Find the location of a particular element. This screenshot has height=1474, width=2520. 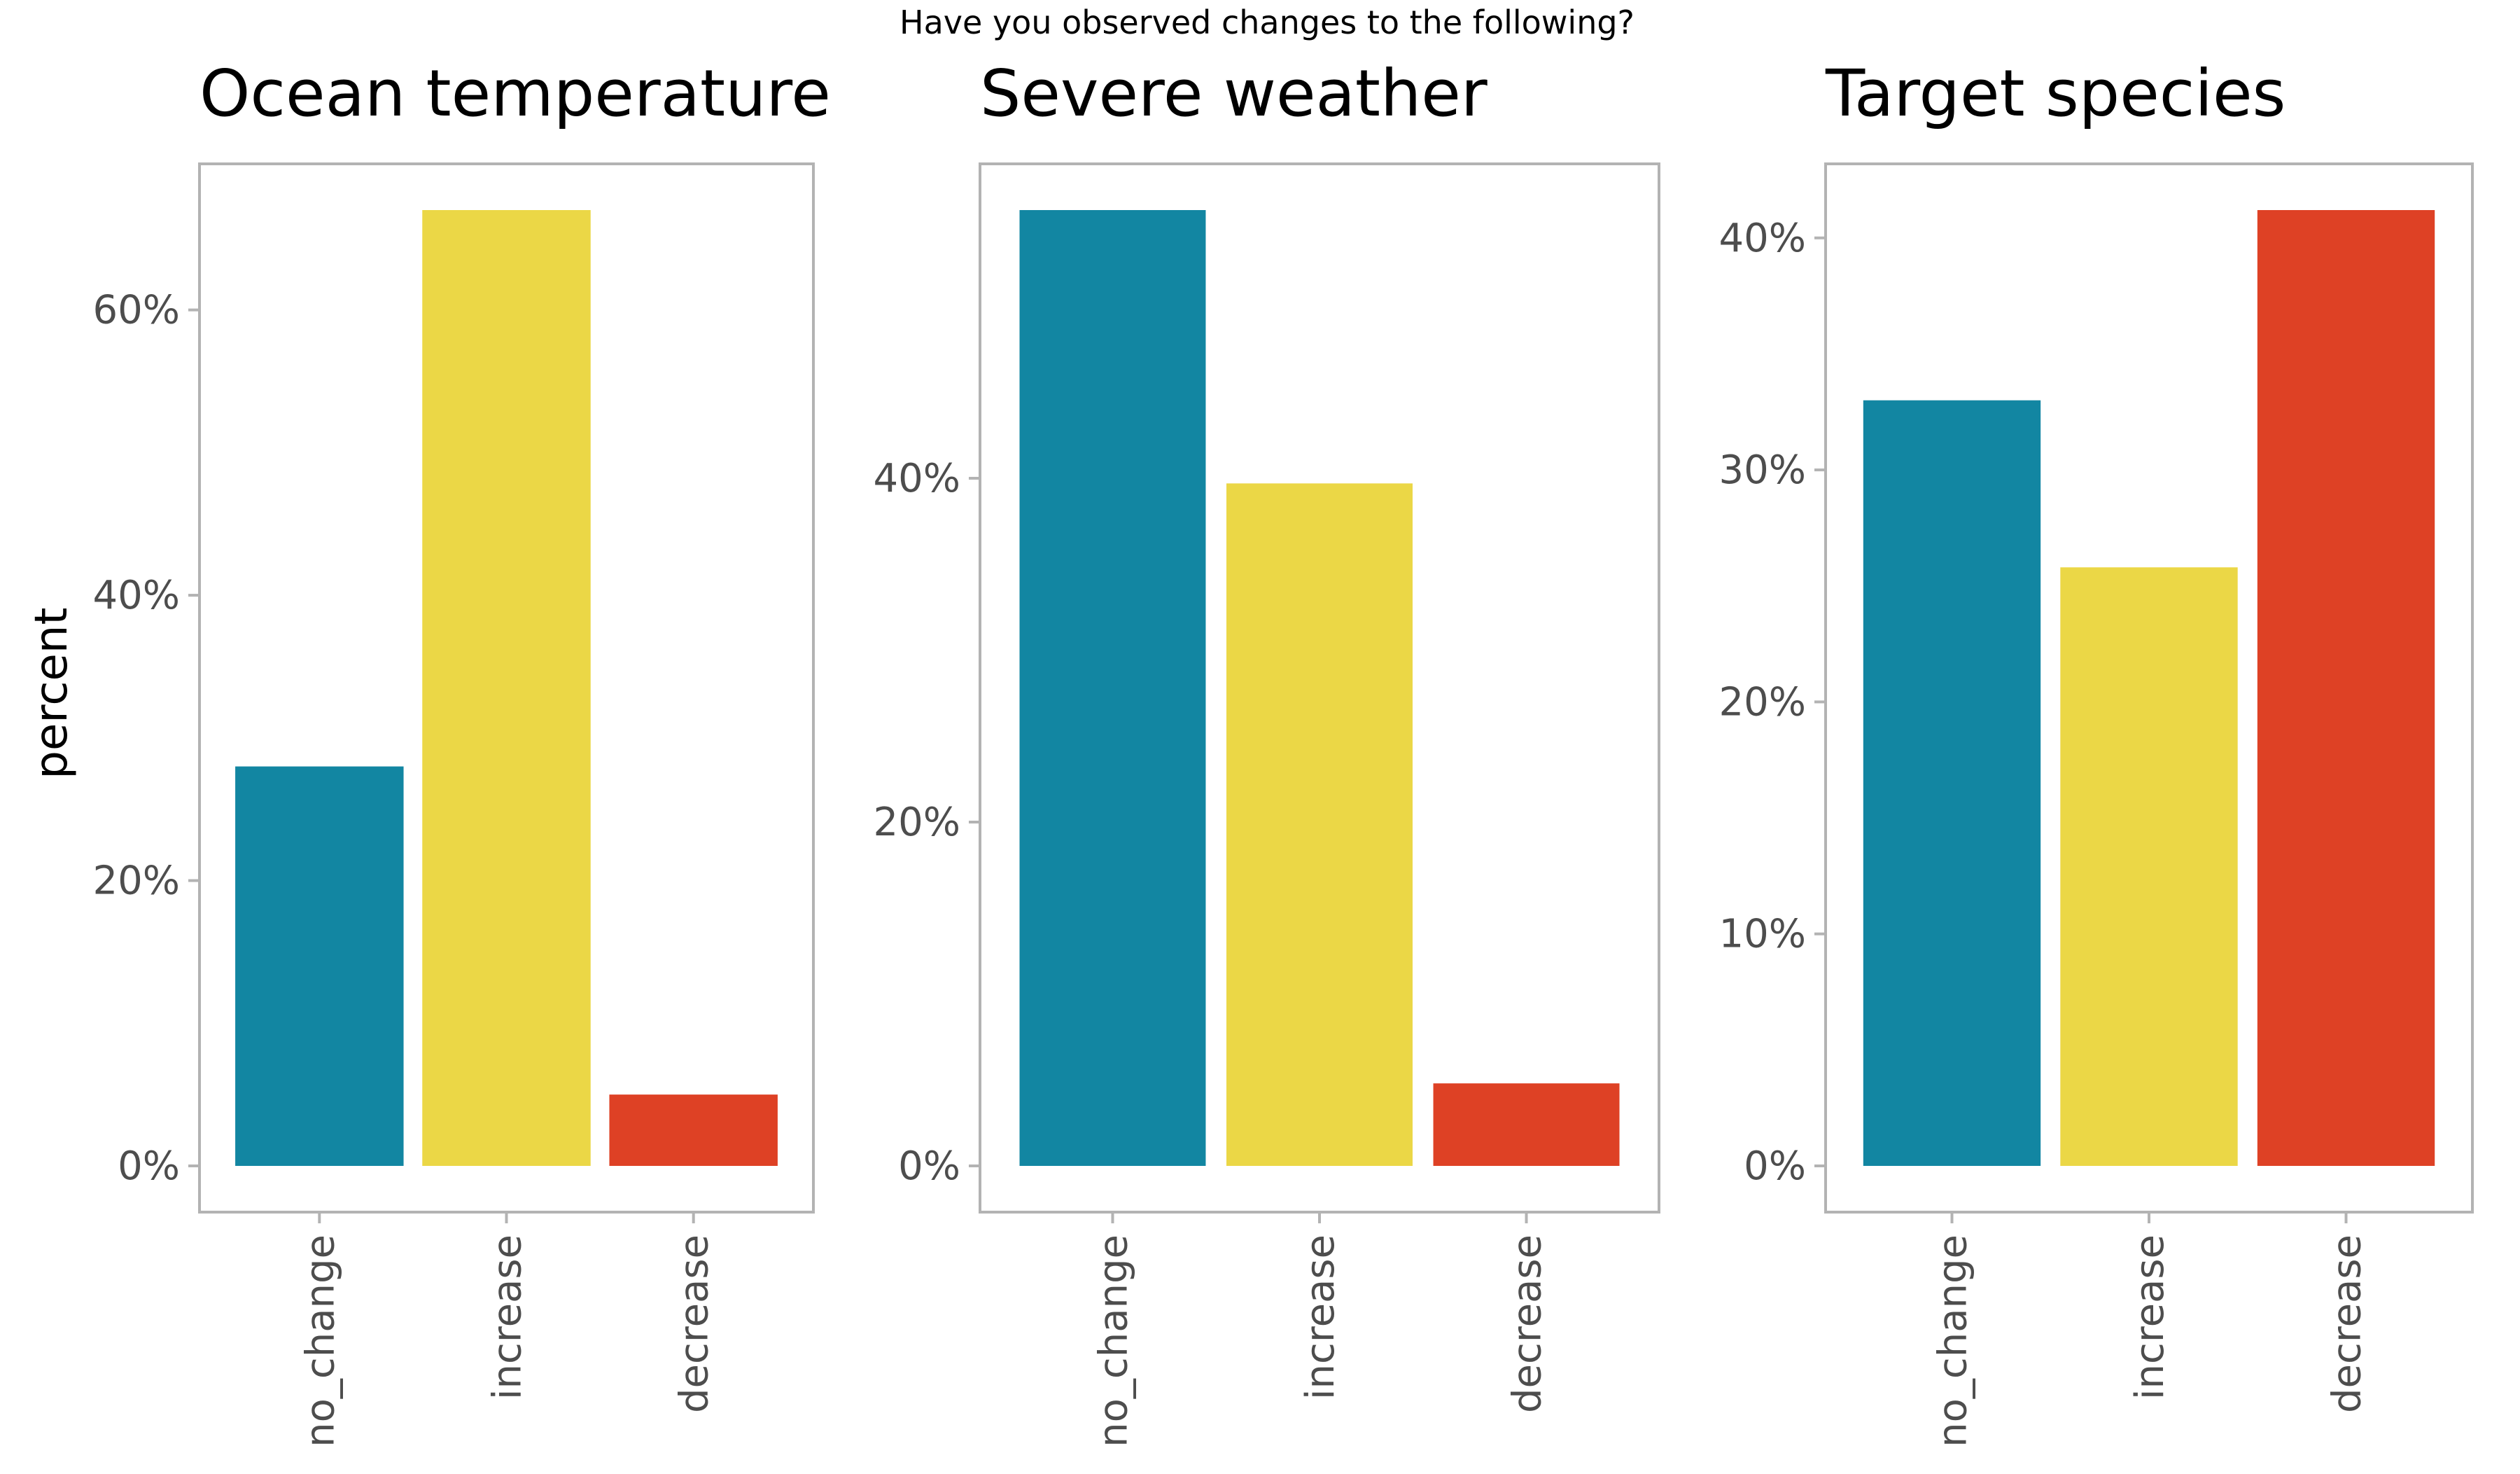

panel-title: Target species is located at coordinates (2055, 93).